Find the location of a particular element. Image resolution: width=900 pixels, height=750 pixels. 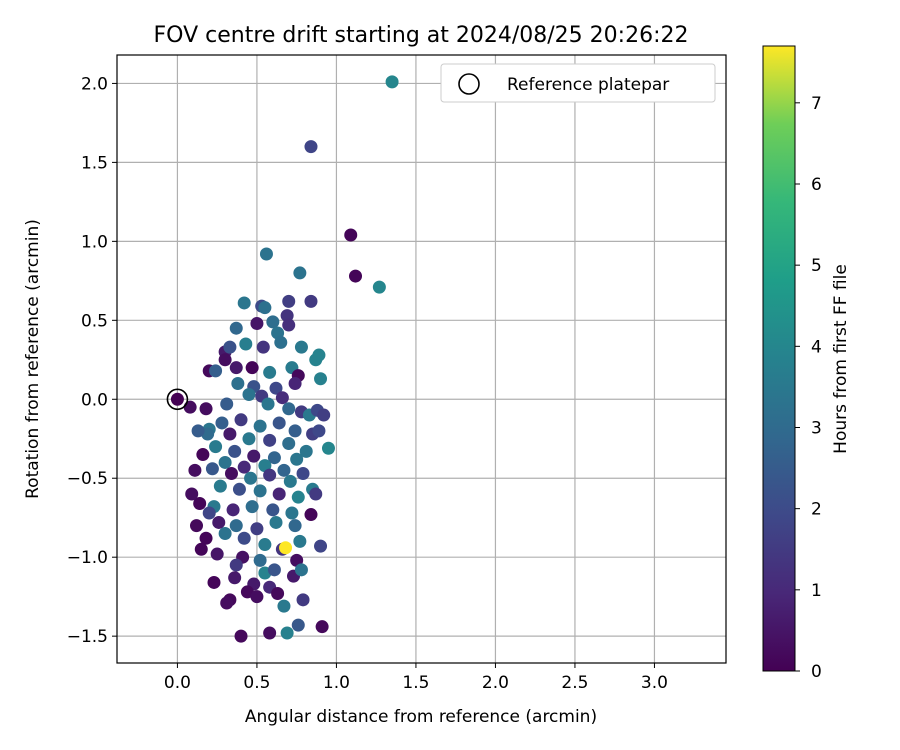

legend-box is located at coordinates (578, 83).